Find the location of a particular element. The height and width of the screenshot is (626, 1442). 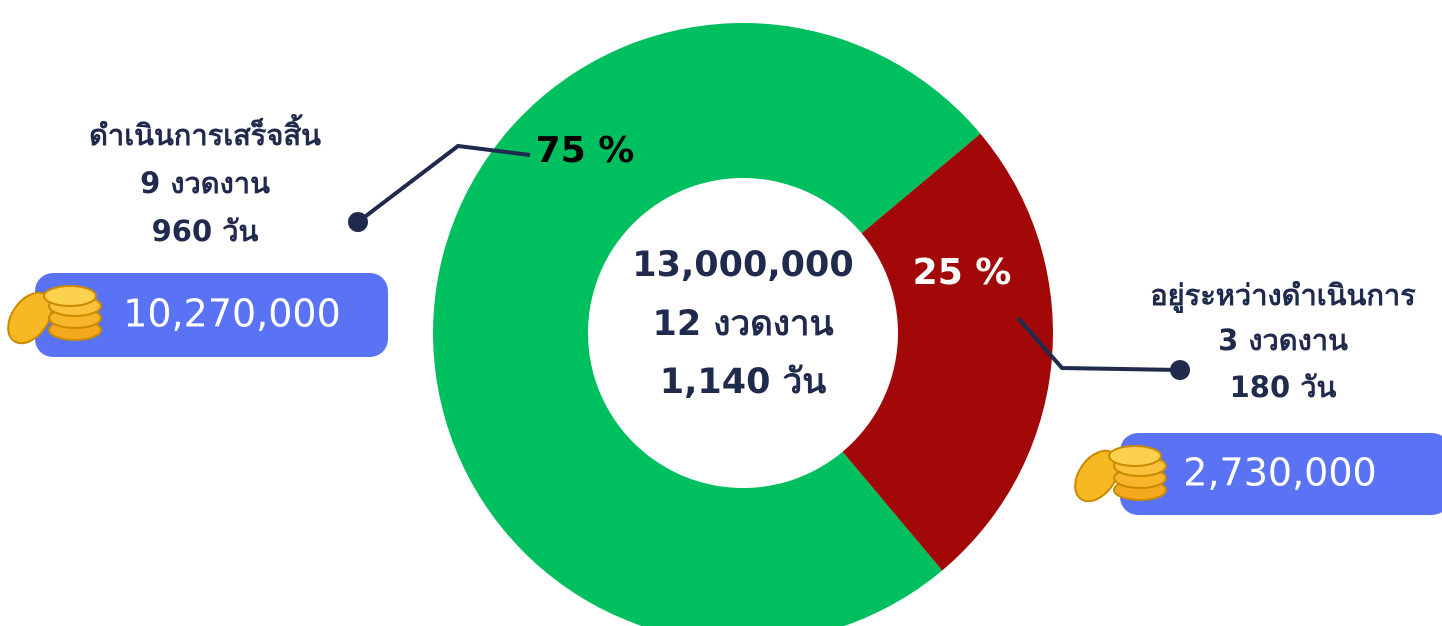

segment-name: อยู่ระหว่างดำเนินการ is located at coordinates (1283, 295).